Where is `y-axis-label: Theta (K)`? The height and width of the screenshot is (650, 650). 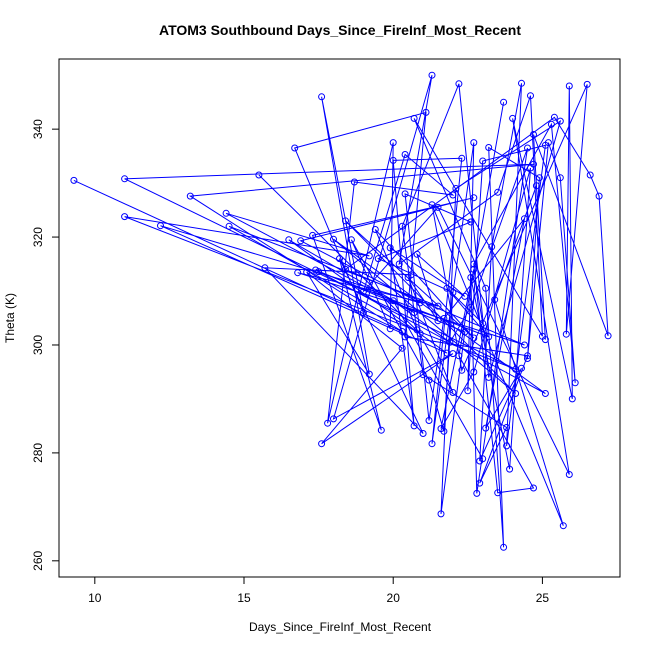
y-axis-label: Theta (K) is located at coordinates (10, 318).